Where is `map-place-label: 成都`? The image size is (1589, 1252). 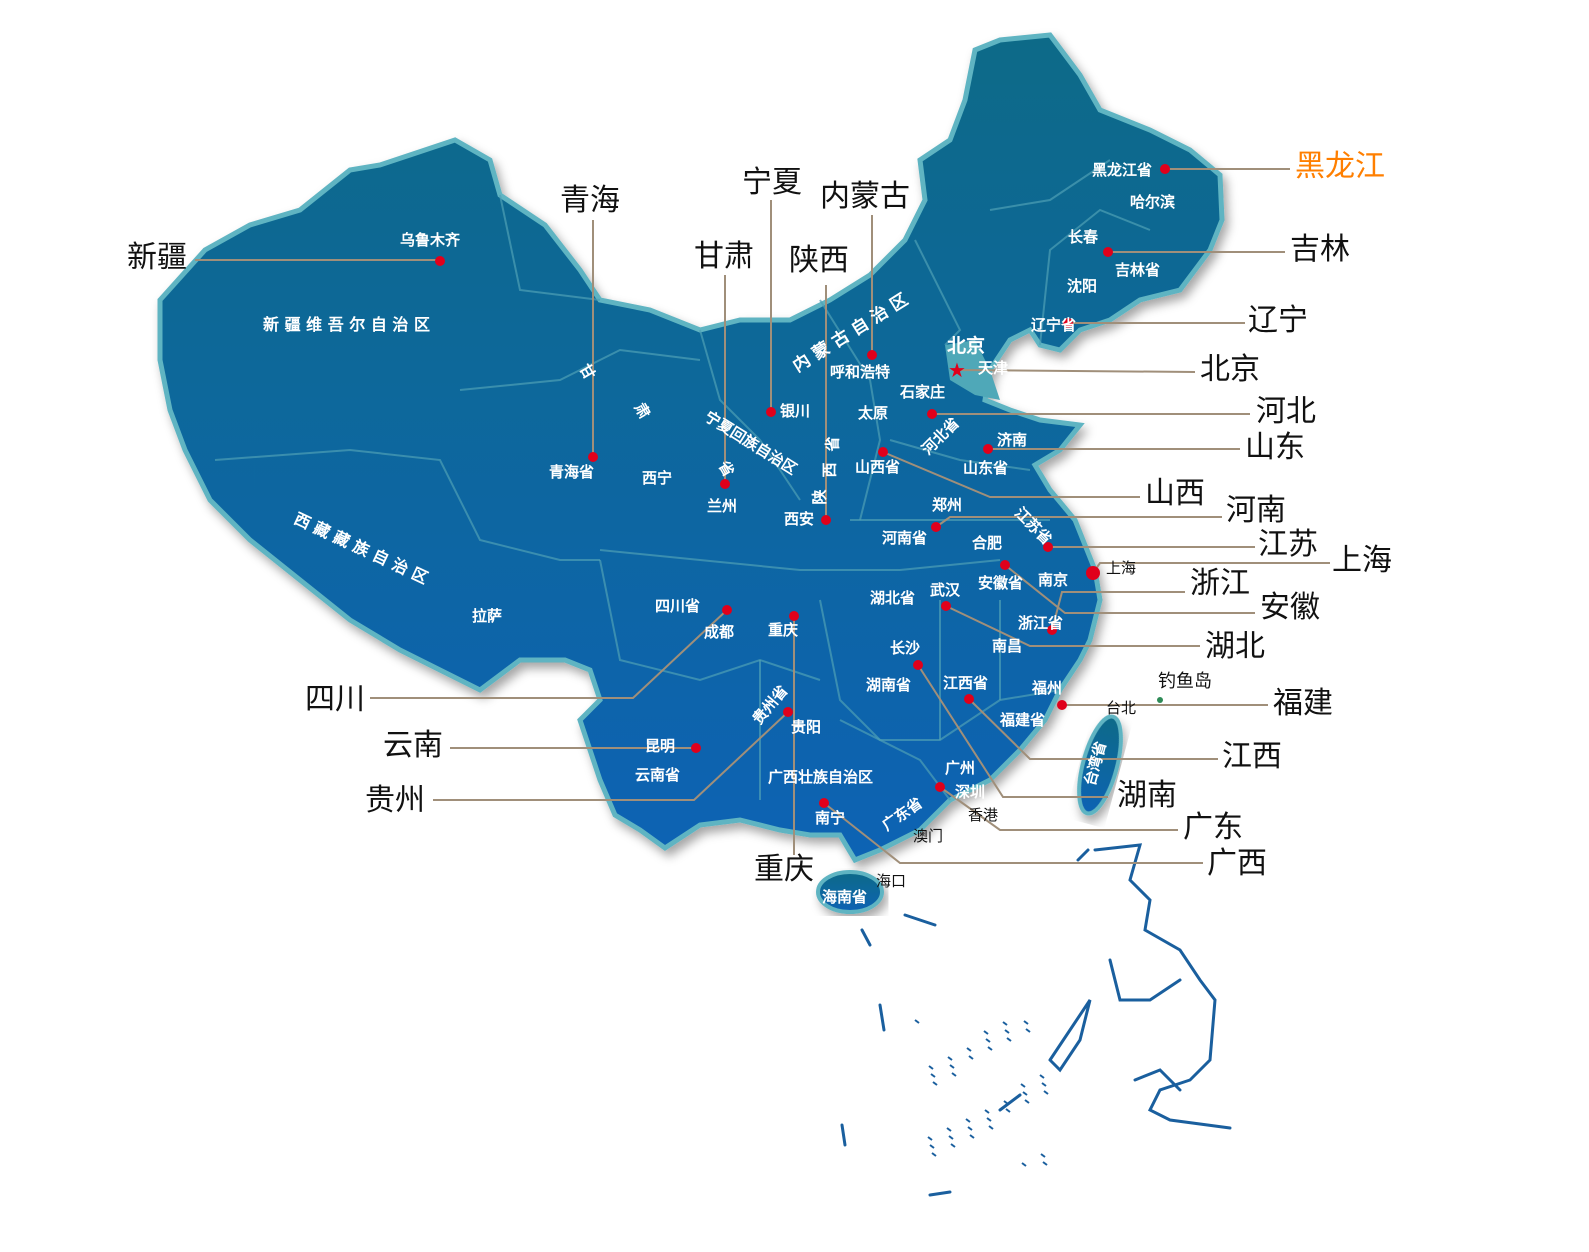
map-place-label: 成都 is located at coordinates (719, 632).